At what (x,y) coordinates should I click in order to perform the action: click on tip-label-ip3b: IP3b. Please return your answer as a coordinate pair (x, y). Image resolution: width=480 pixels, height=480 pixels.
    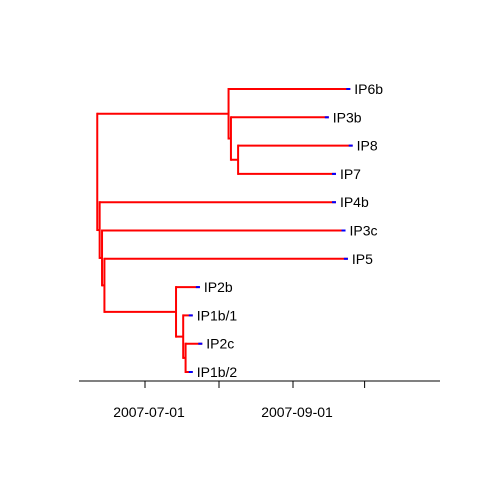
    Looking at the image, I should click on (347, 117).